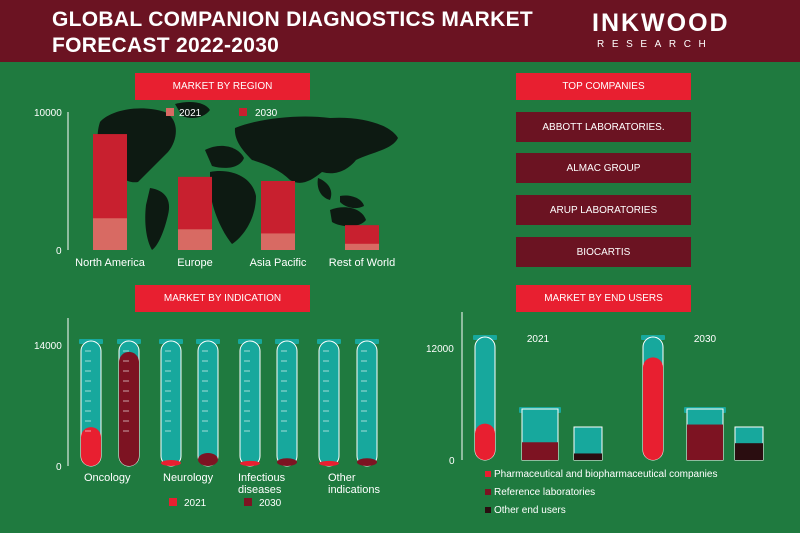 The image size is (800, 533). Describe the element at coordinates (440, 349) in the screenshot. I see `endusers-y-tick: 12000` at that location.